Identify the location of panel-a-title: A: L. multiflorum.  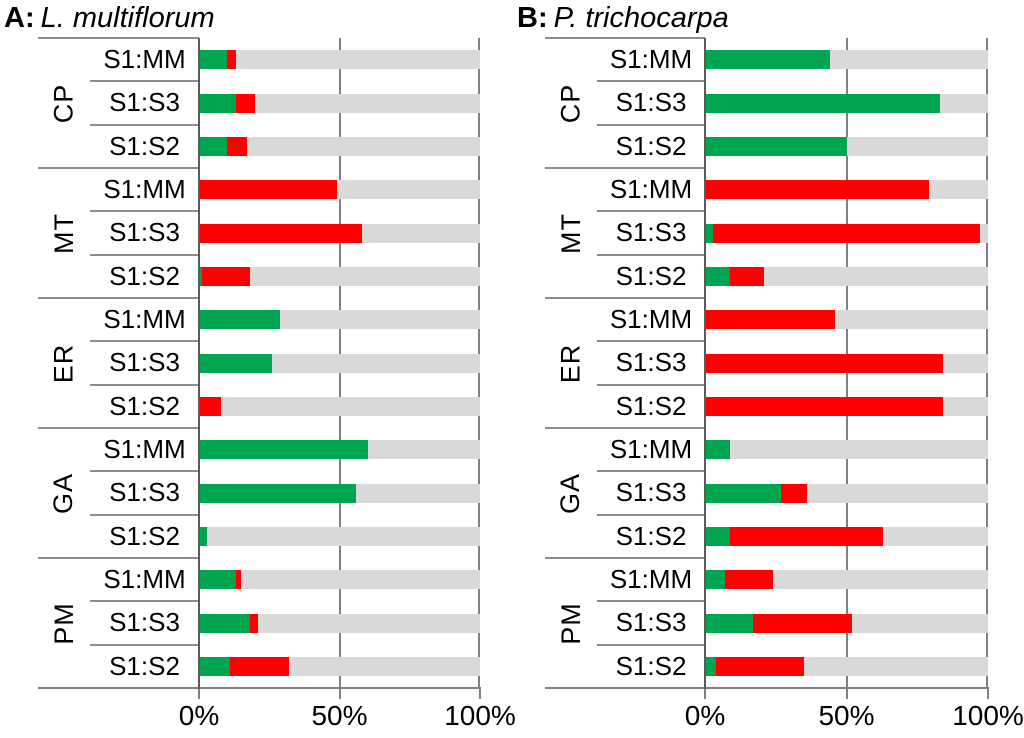
(109, 18).